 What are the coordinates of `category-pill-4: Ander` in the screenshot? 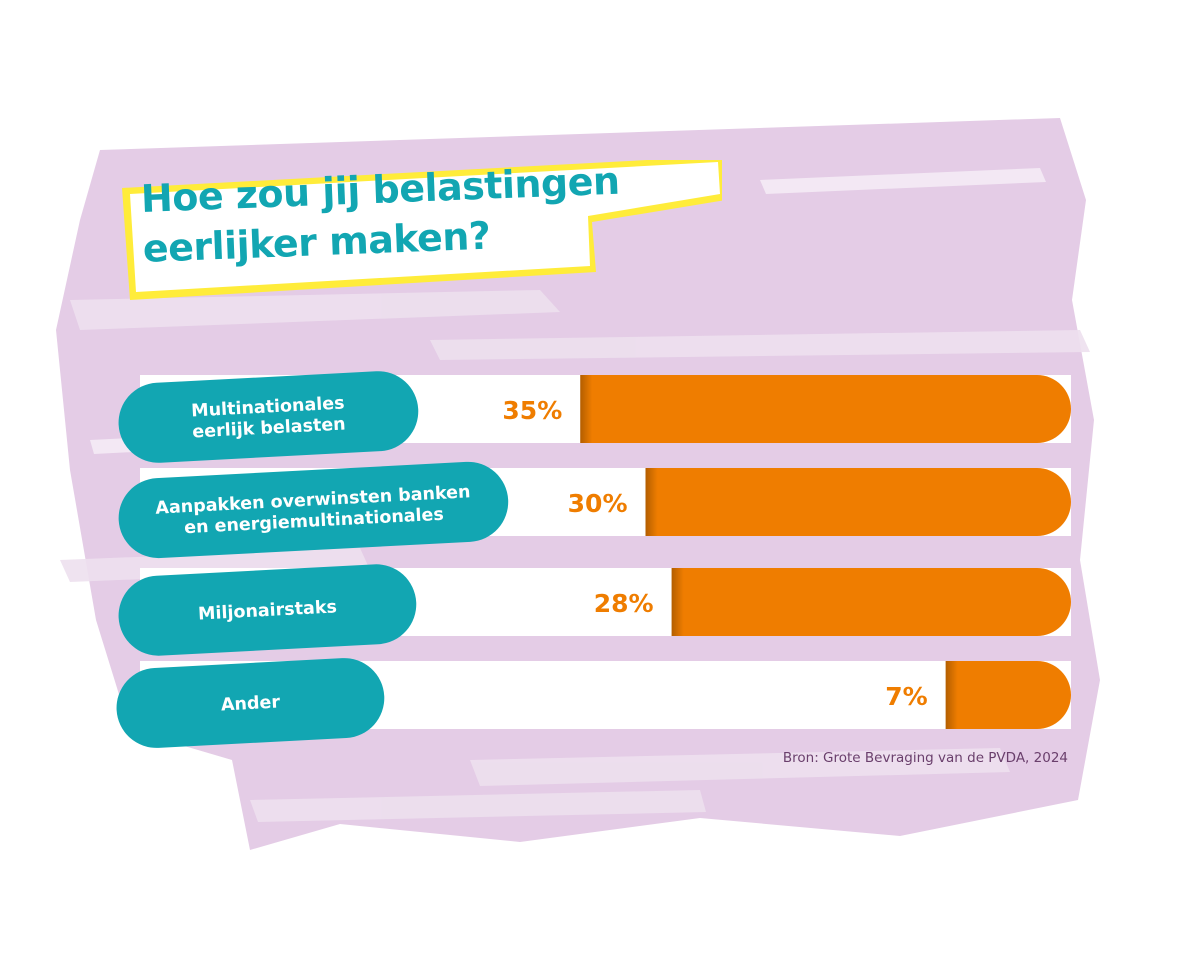 It's located at (250, 703).